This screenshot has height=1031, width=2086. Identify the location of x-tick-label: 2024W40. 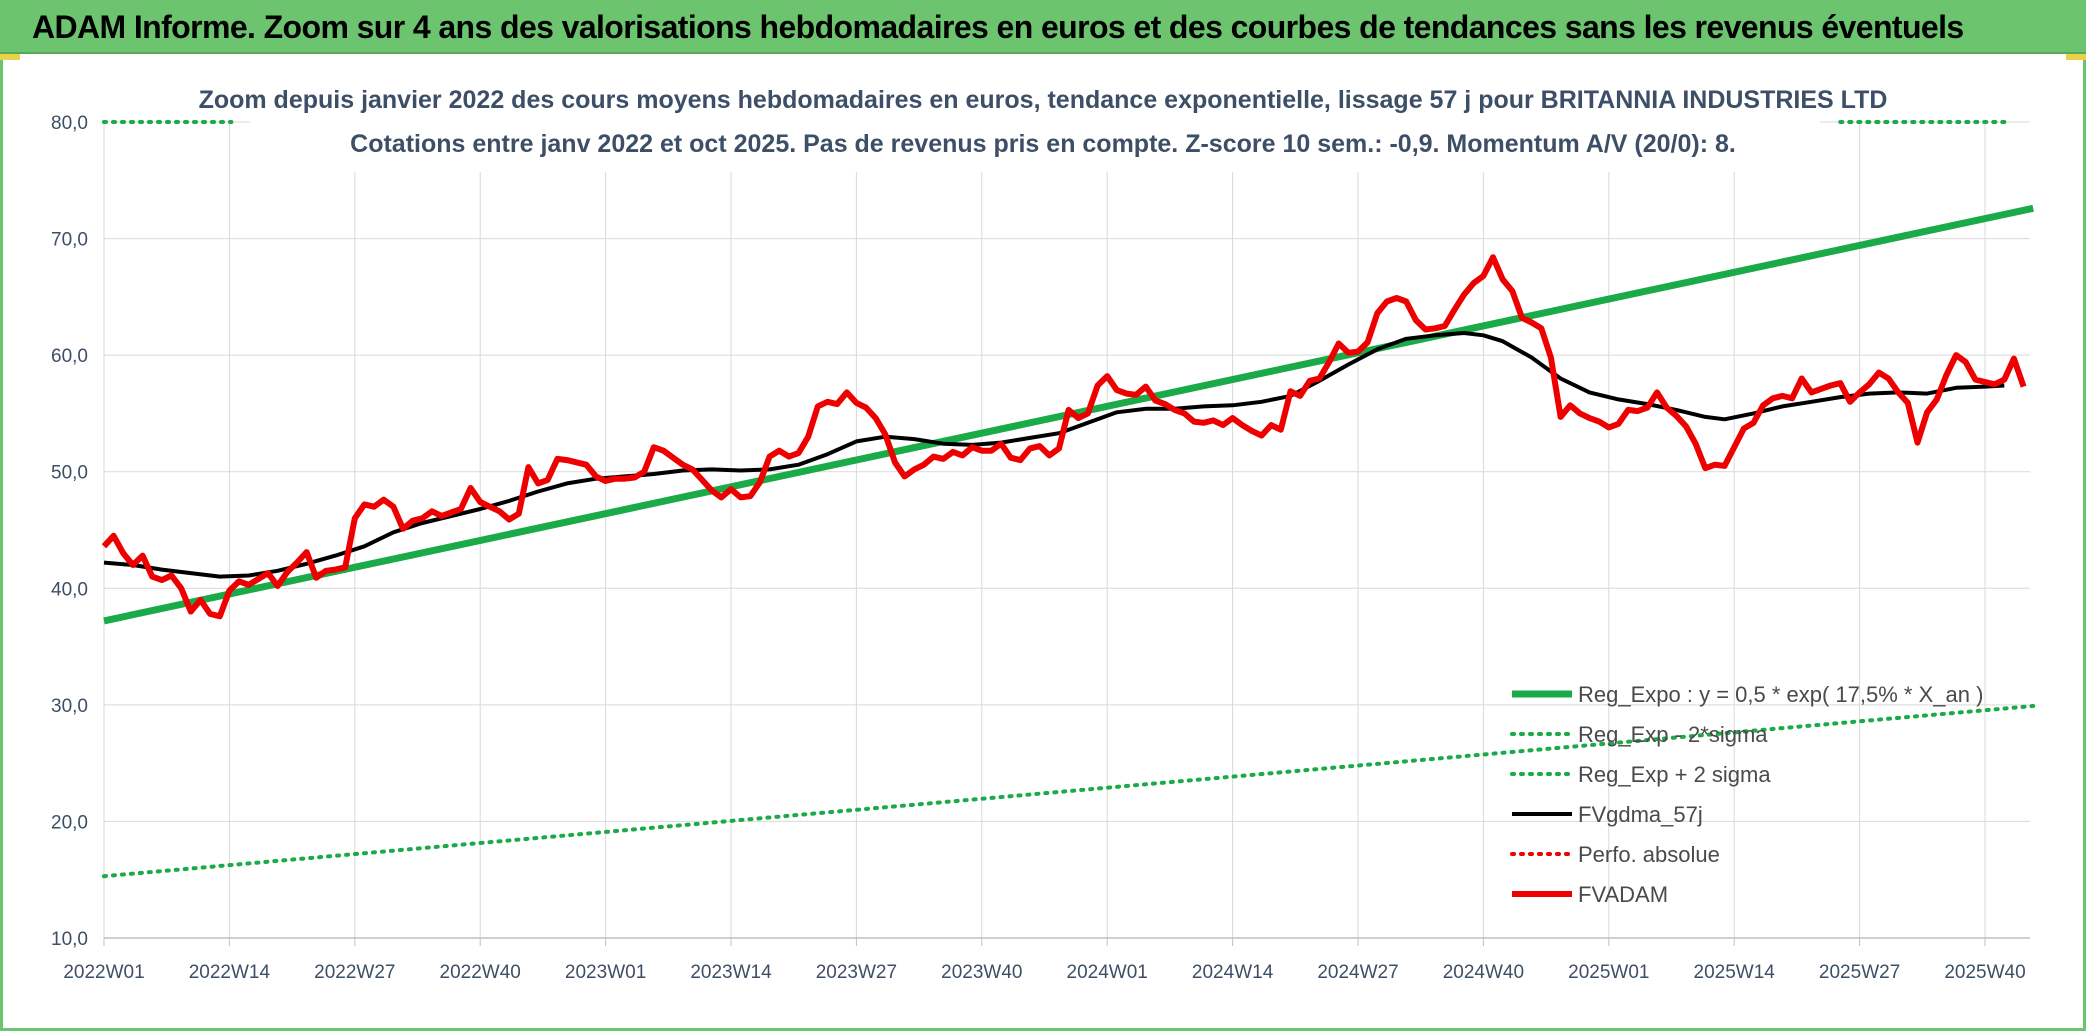
(1483, 972).